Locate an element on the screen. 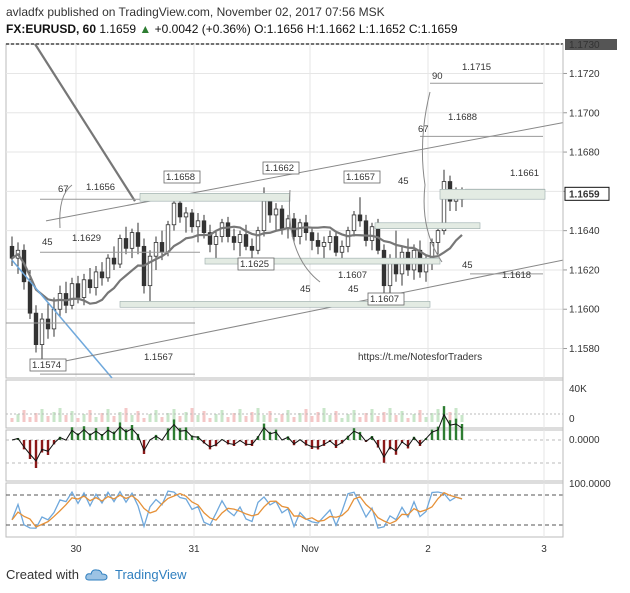 The image size is (630, 593). oscillator-line is located at coordinates (237, 437).